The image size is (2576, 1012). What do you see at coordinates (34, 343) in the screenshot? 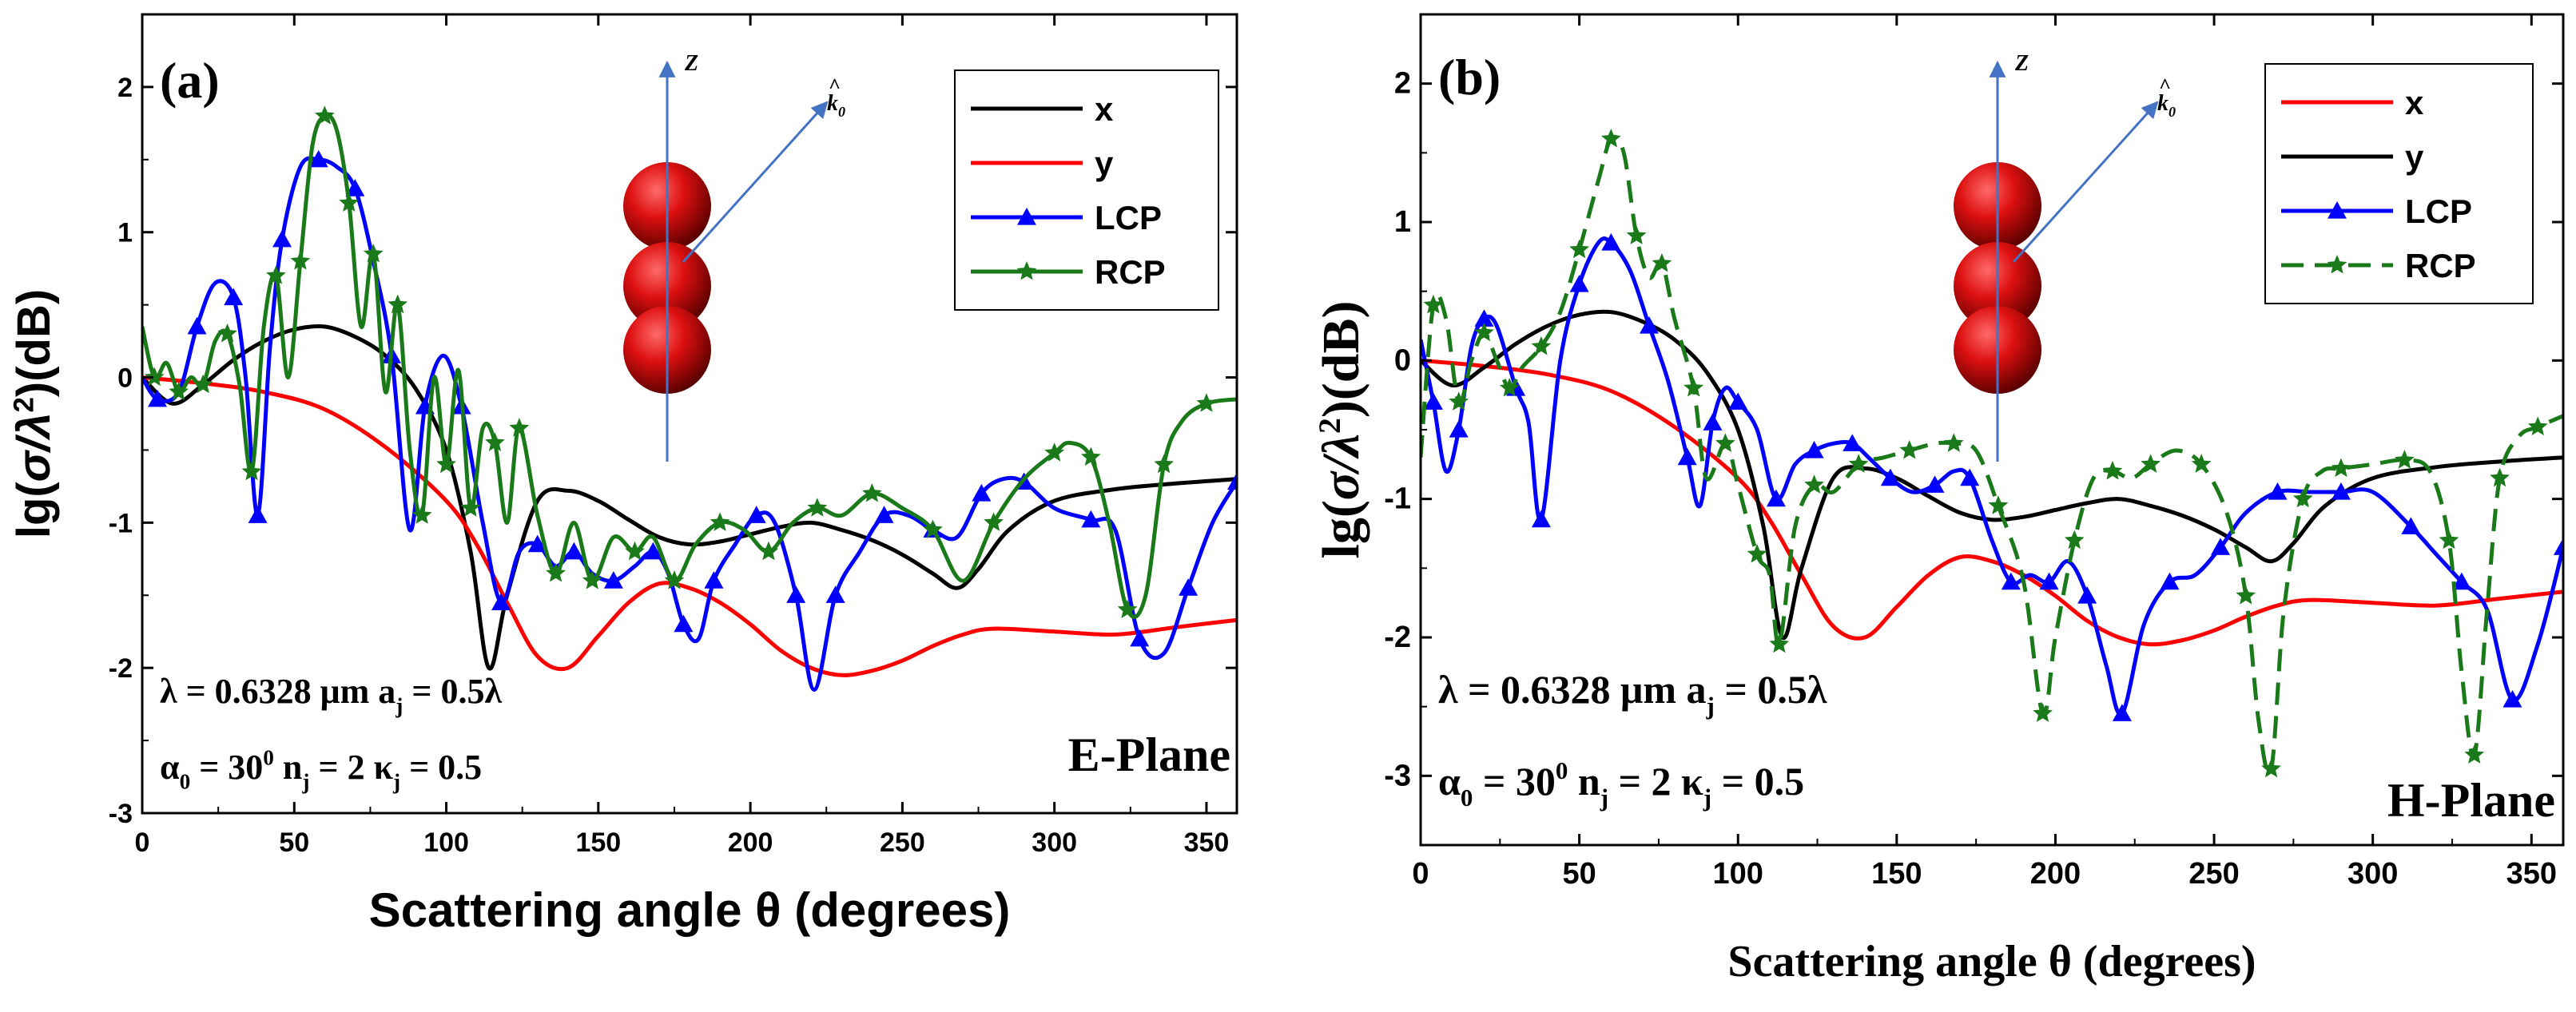
I see `y-label-part: )(dB)` at bounding box center [34, 343].